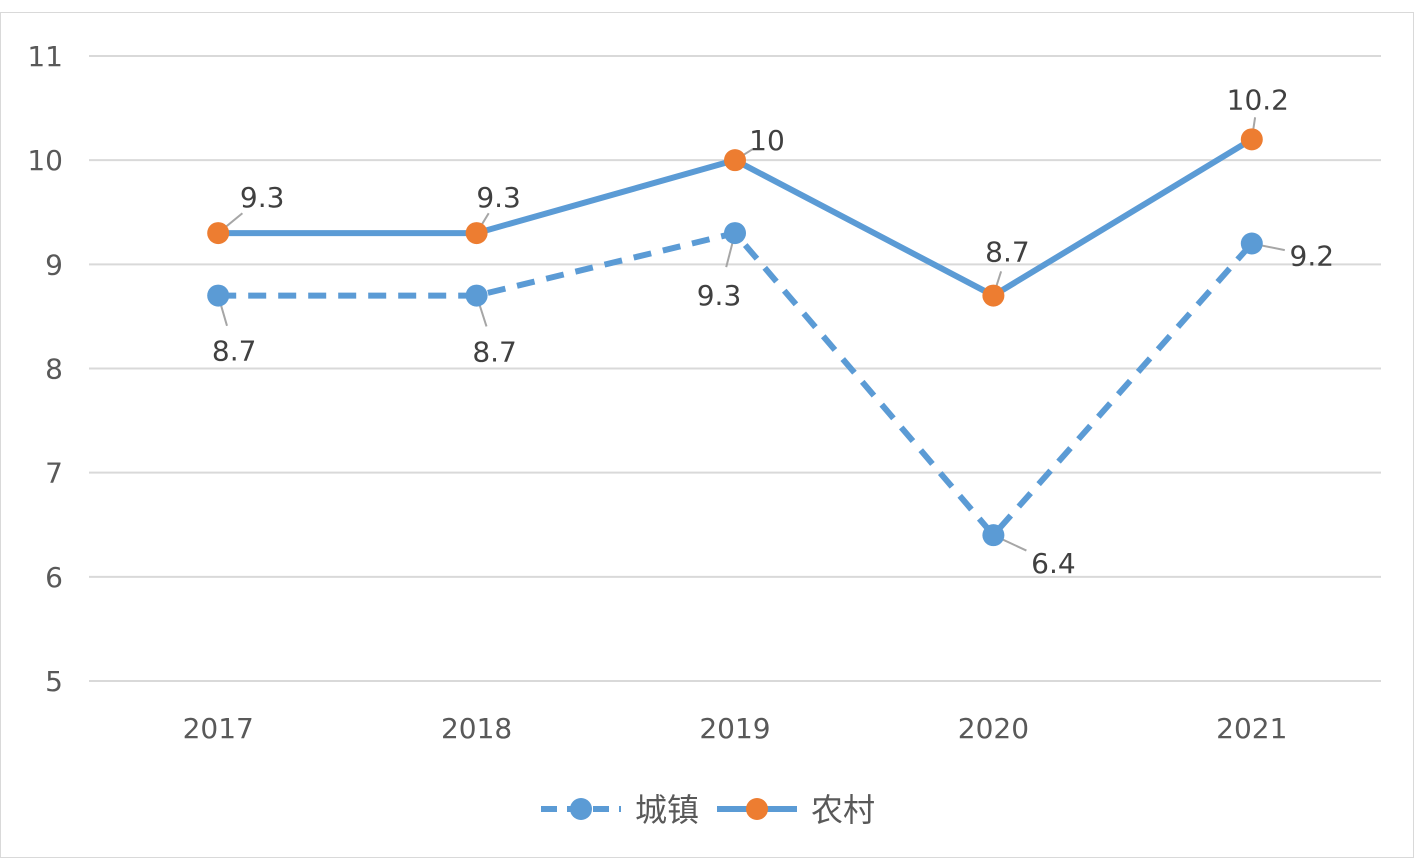 This screenshot has width=1416, height=860. I want to click on x-axis: 2017 2018 2019 2020 2021, so click(735, 728).